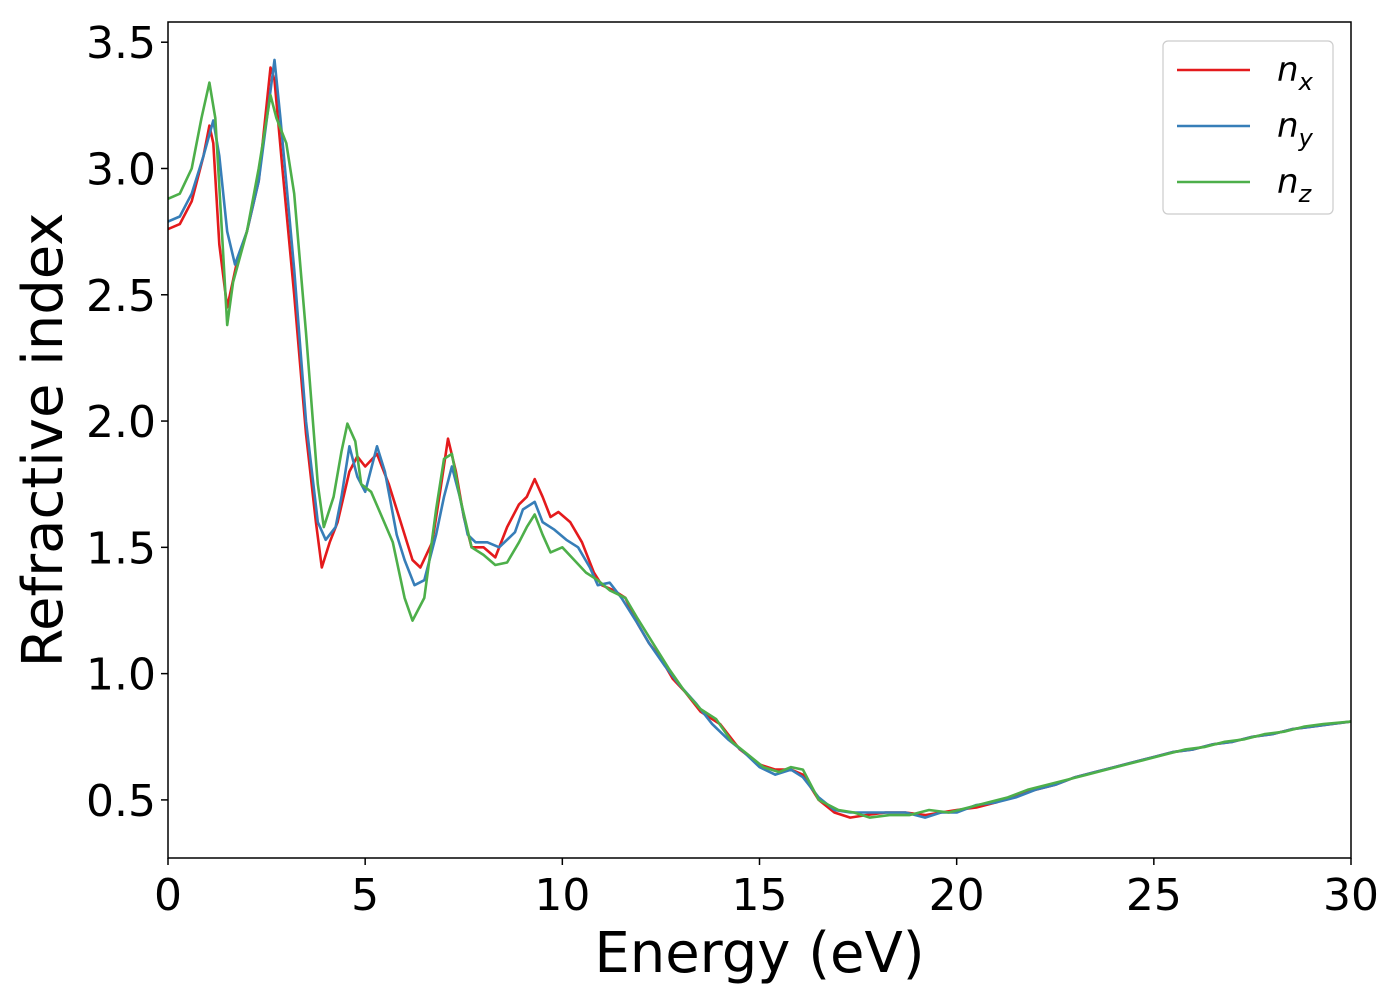 The width and height of the screenshot is (1400, 1000). Describe the element at coordinates (760, 895) in the screenshot. I see `x-tick-label: 15` at that location.